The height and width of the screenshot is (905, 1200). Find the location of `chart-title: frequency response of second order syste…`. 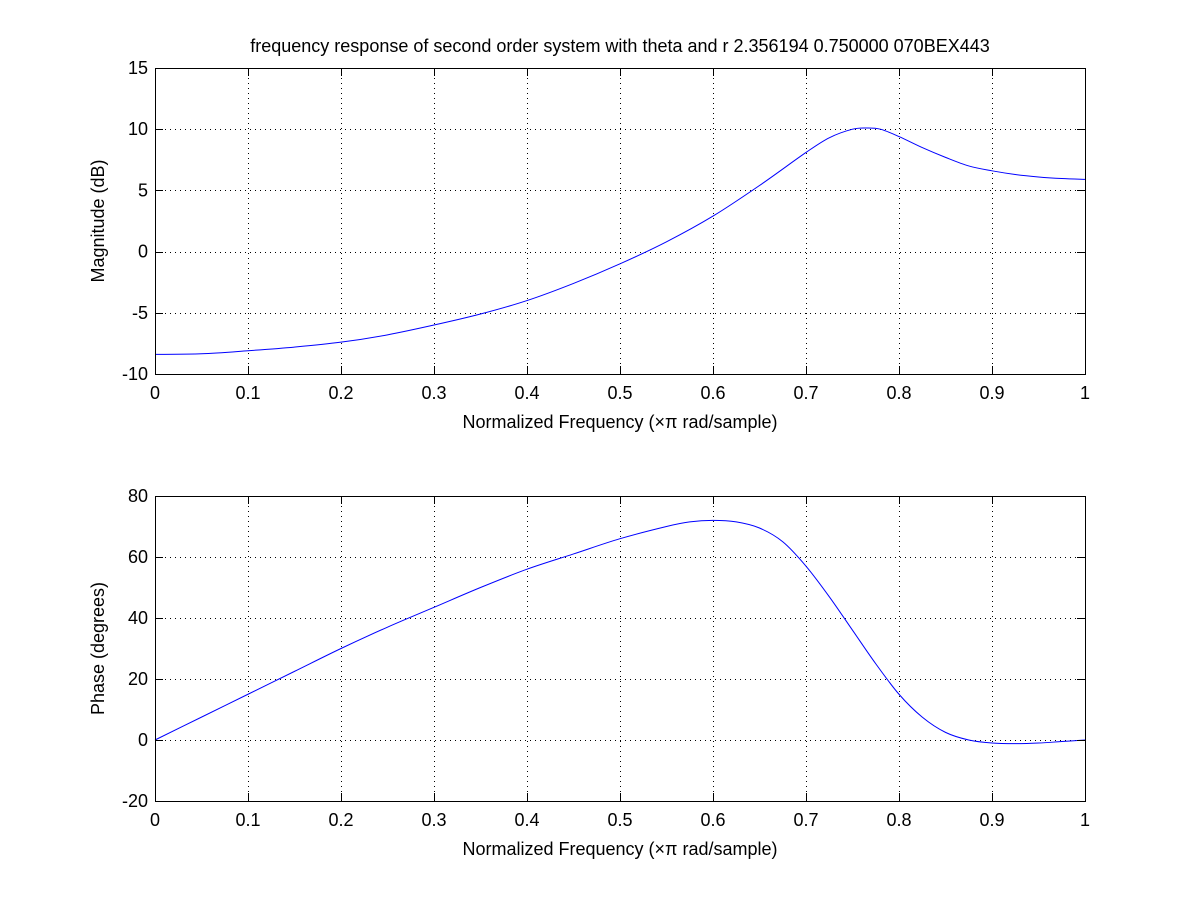

chart-title: frequency response of second order syste… is located at coordinates (620, 46).